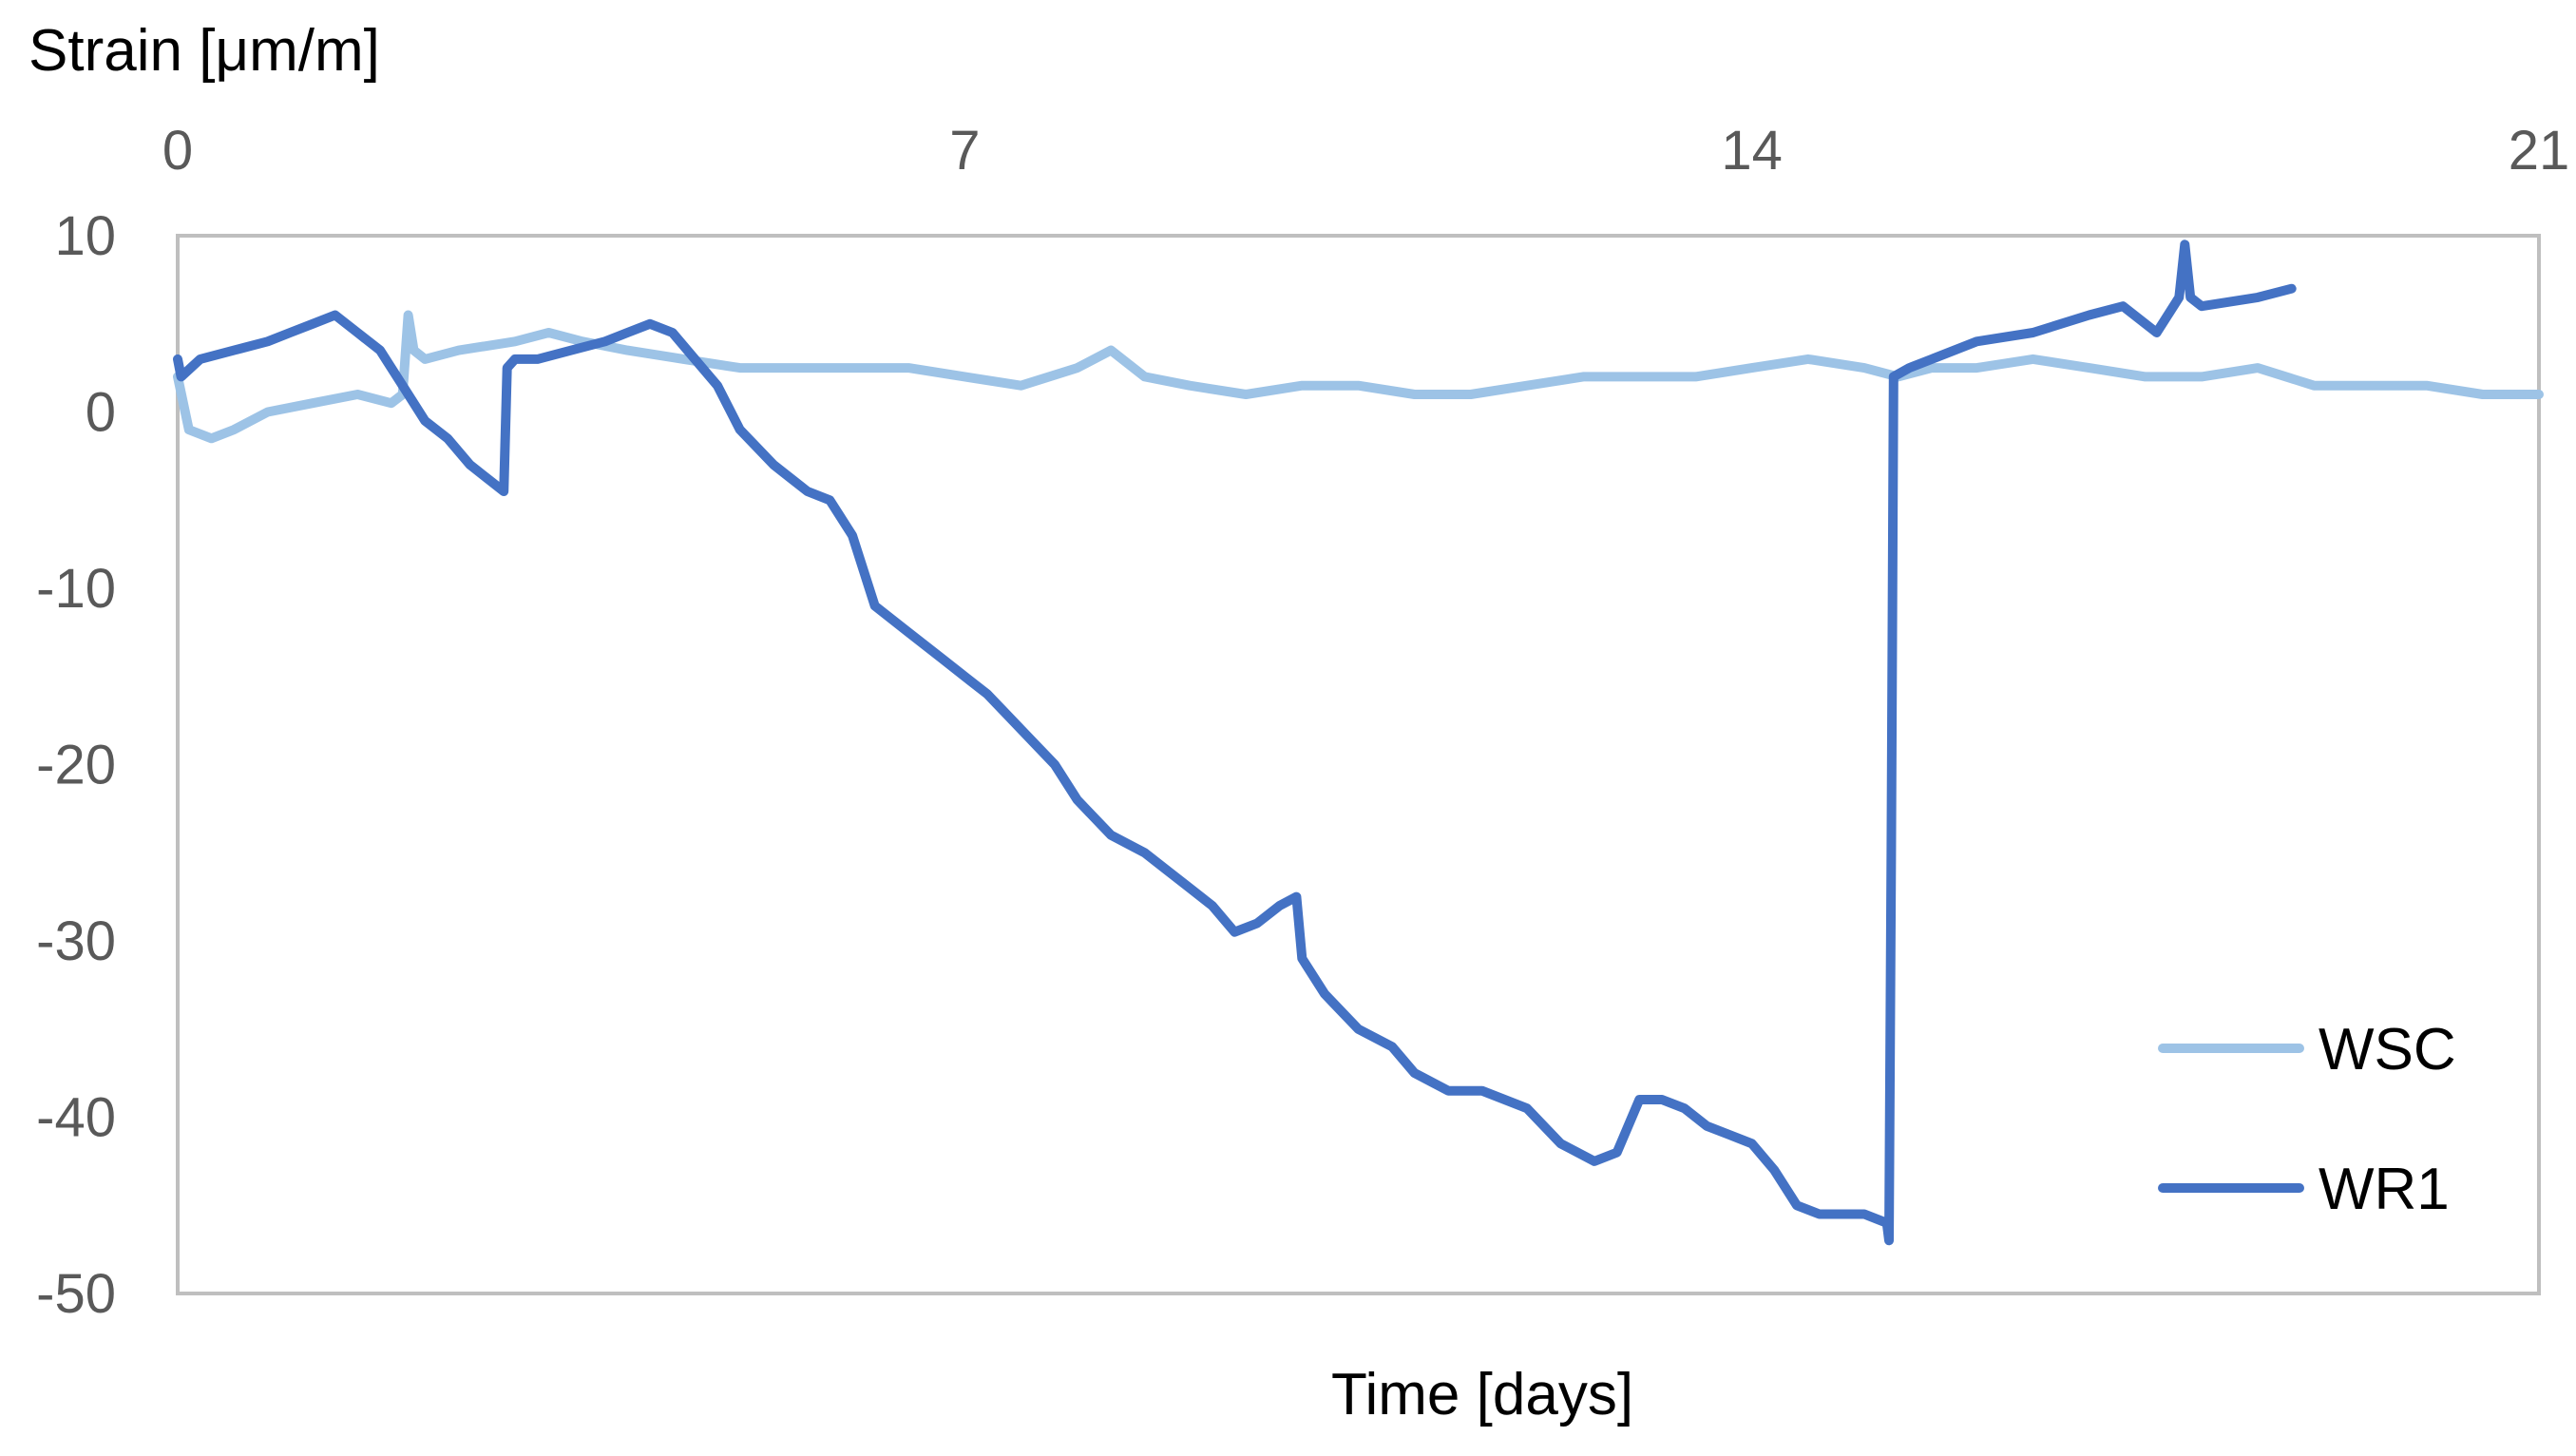 The width and height of the screenshot is (2576, 1456). What do you see at coordinates (177, 151) in the screenshot?
I see `x-tick-label-0: 0` at bounding box center [177, 151].